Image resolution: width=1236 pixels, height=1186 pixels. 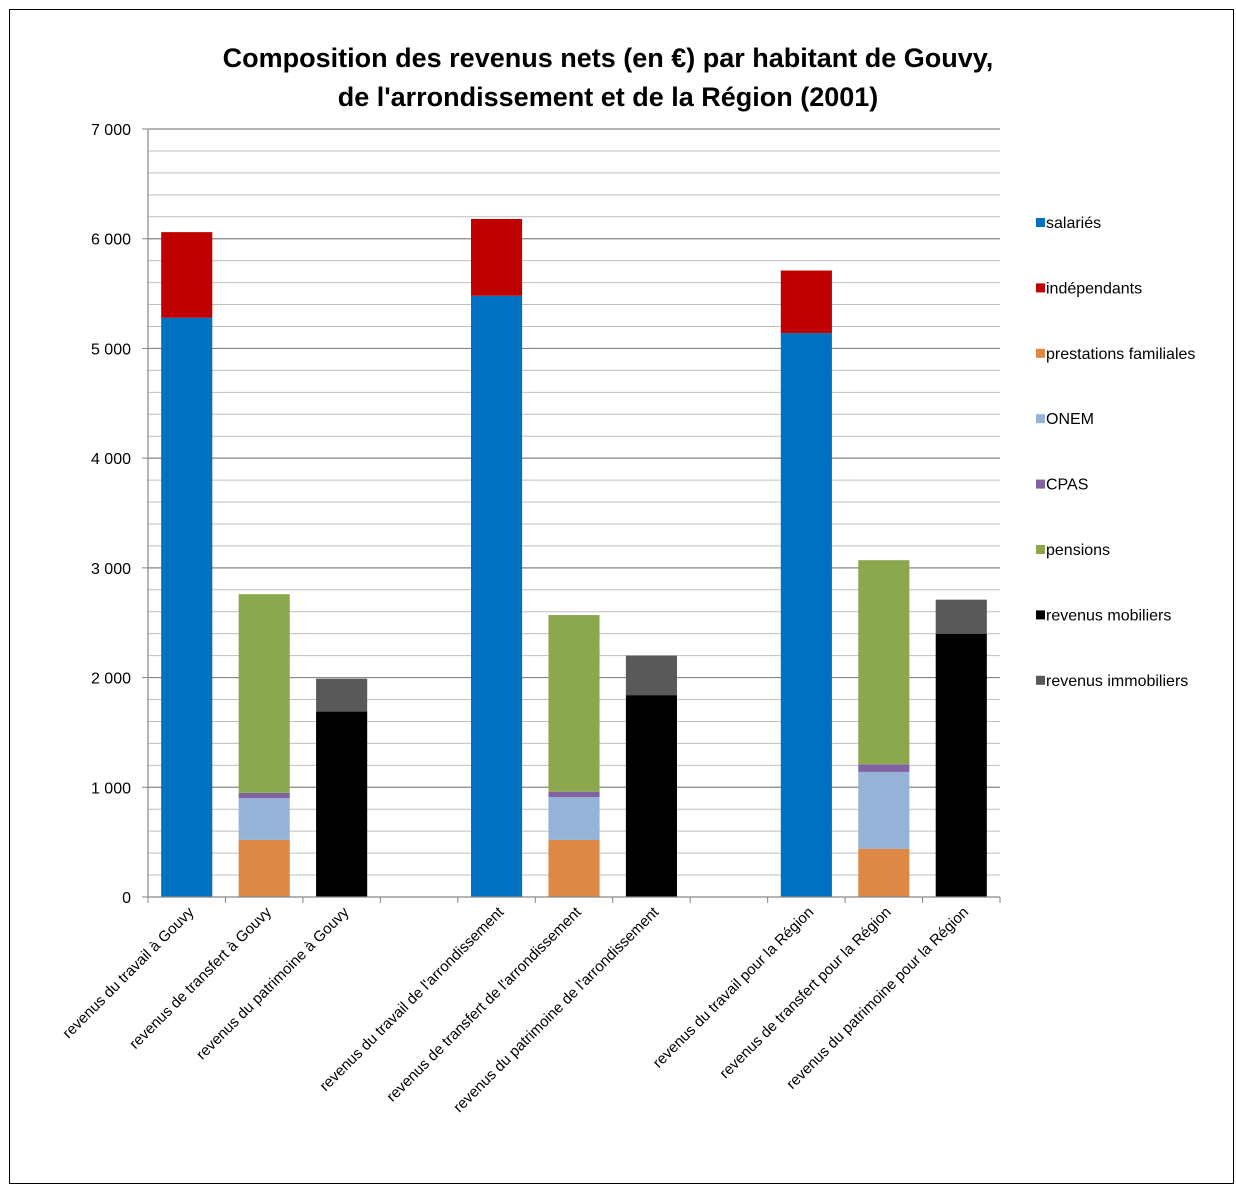 What do you see at coordinates (111, 240) in the screenshot?
I see `y-tick-label: 6 000` at bounding box center [111, 240].